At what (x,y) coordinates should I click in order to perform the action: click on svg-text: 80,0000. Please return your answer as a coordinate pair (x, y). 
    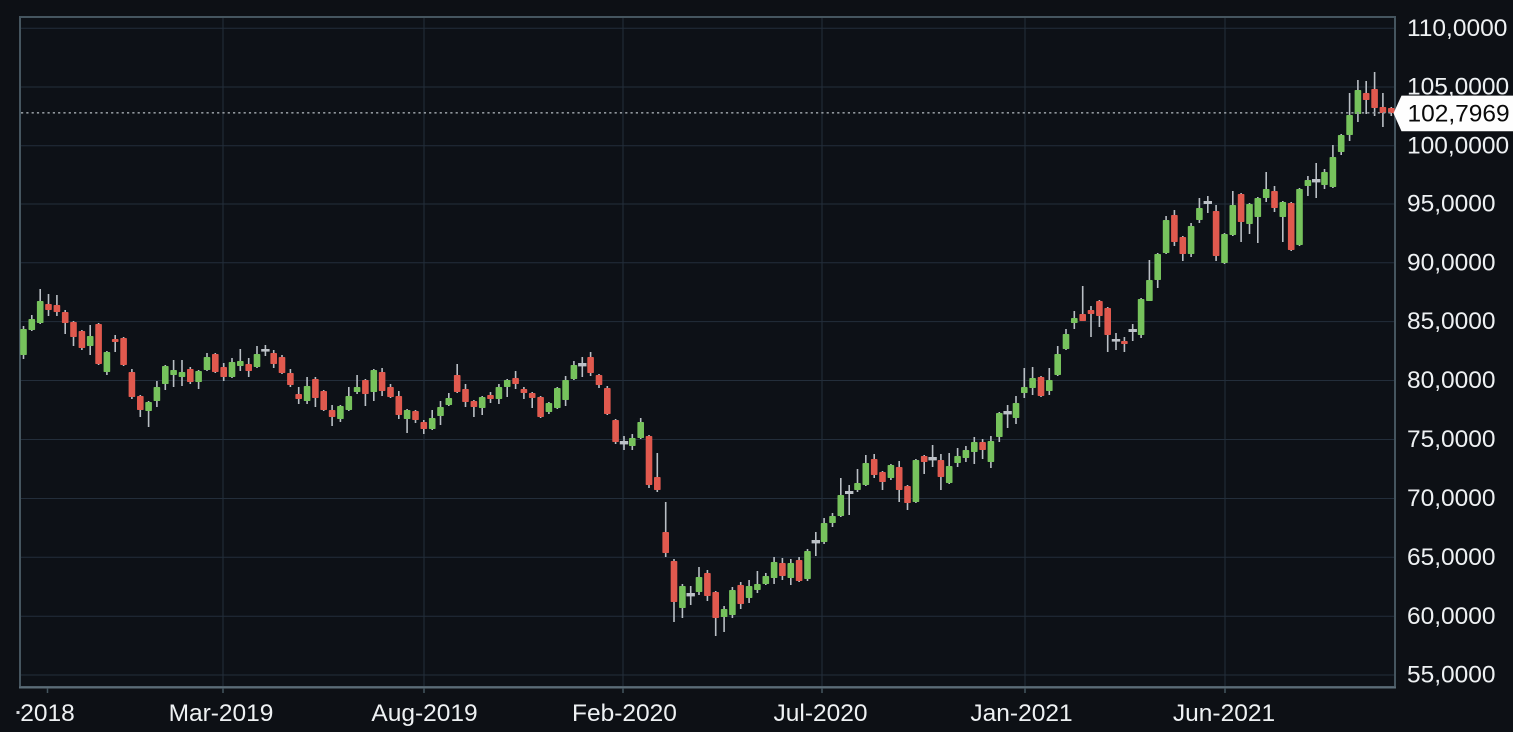
    Looking at the image, I should click on (1451, 380).